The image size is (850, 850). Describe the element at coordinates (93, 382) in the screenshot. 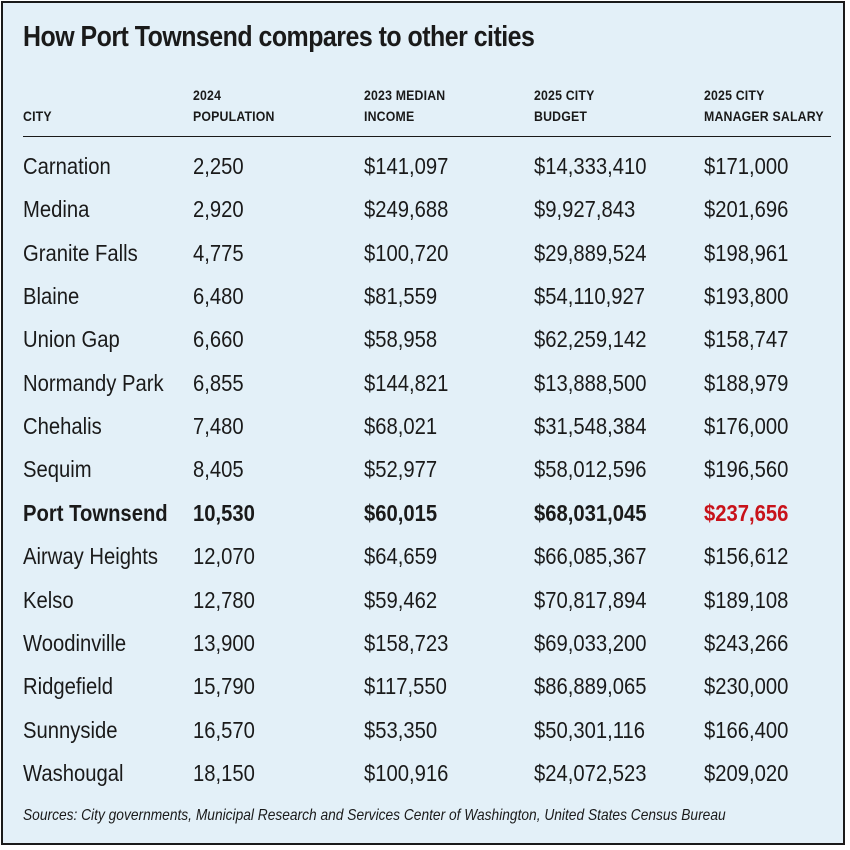

I see `cell-city: Normandy Park` at that location.